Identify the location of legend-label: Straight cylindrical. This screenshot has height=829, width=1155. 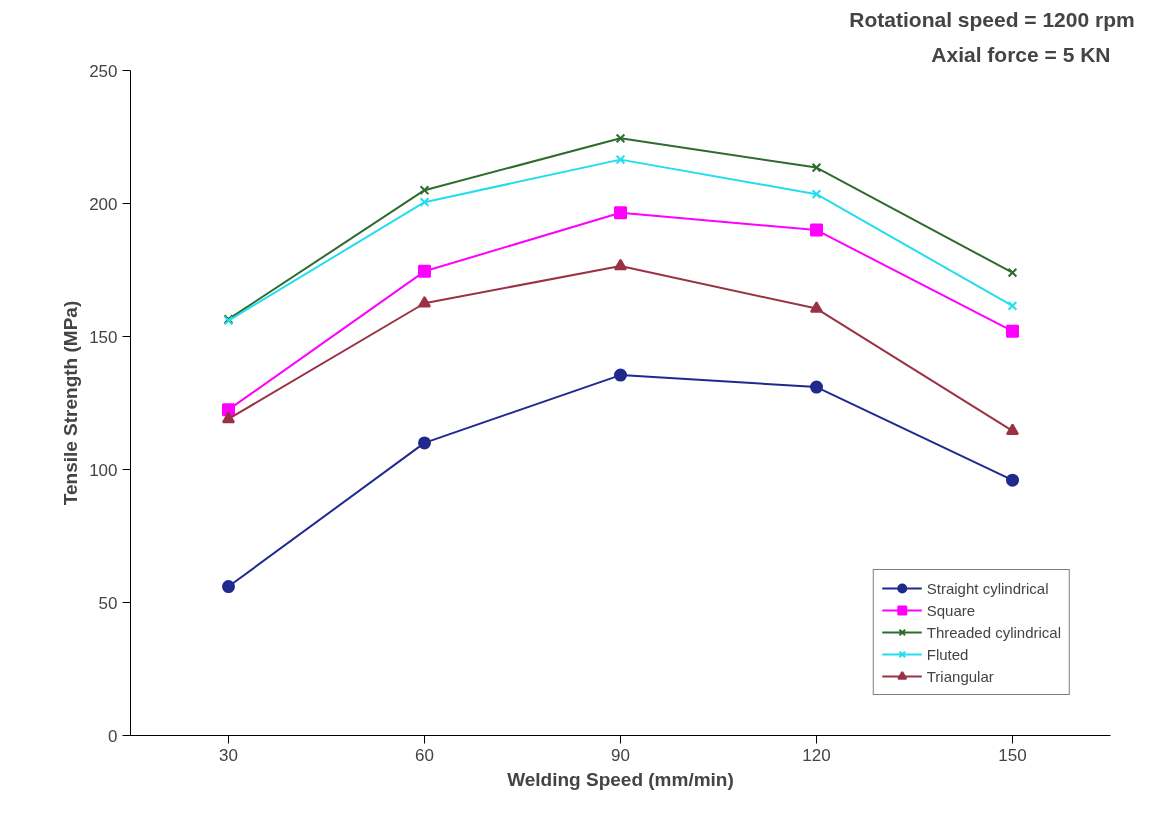
(987, 588).